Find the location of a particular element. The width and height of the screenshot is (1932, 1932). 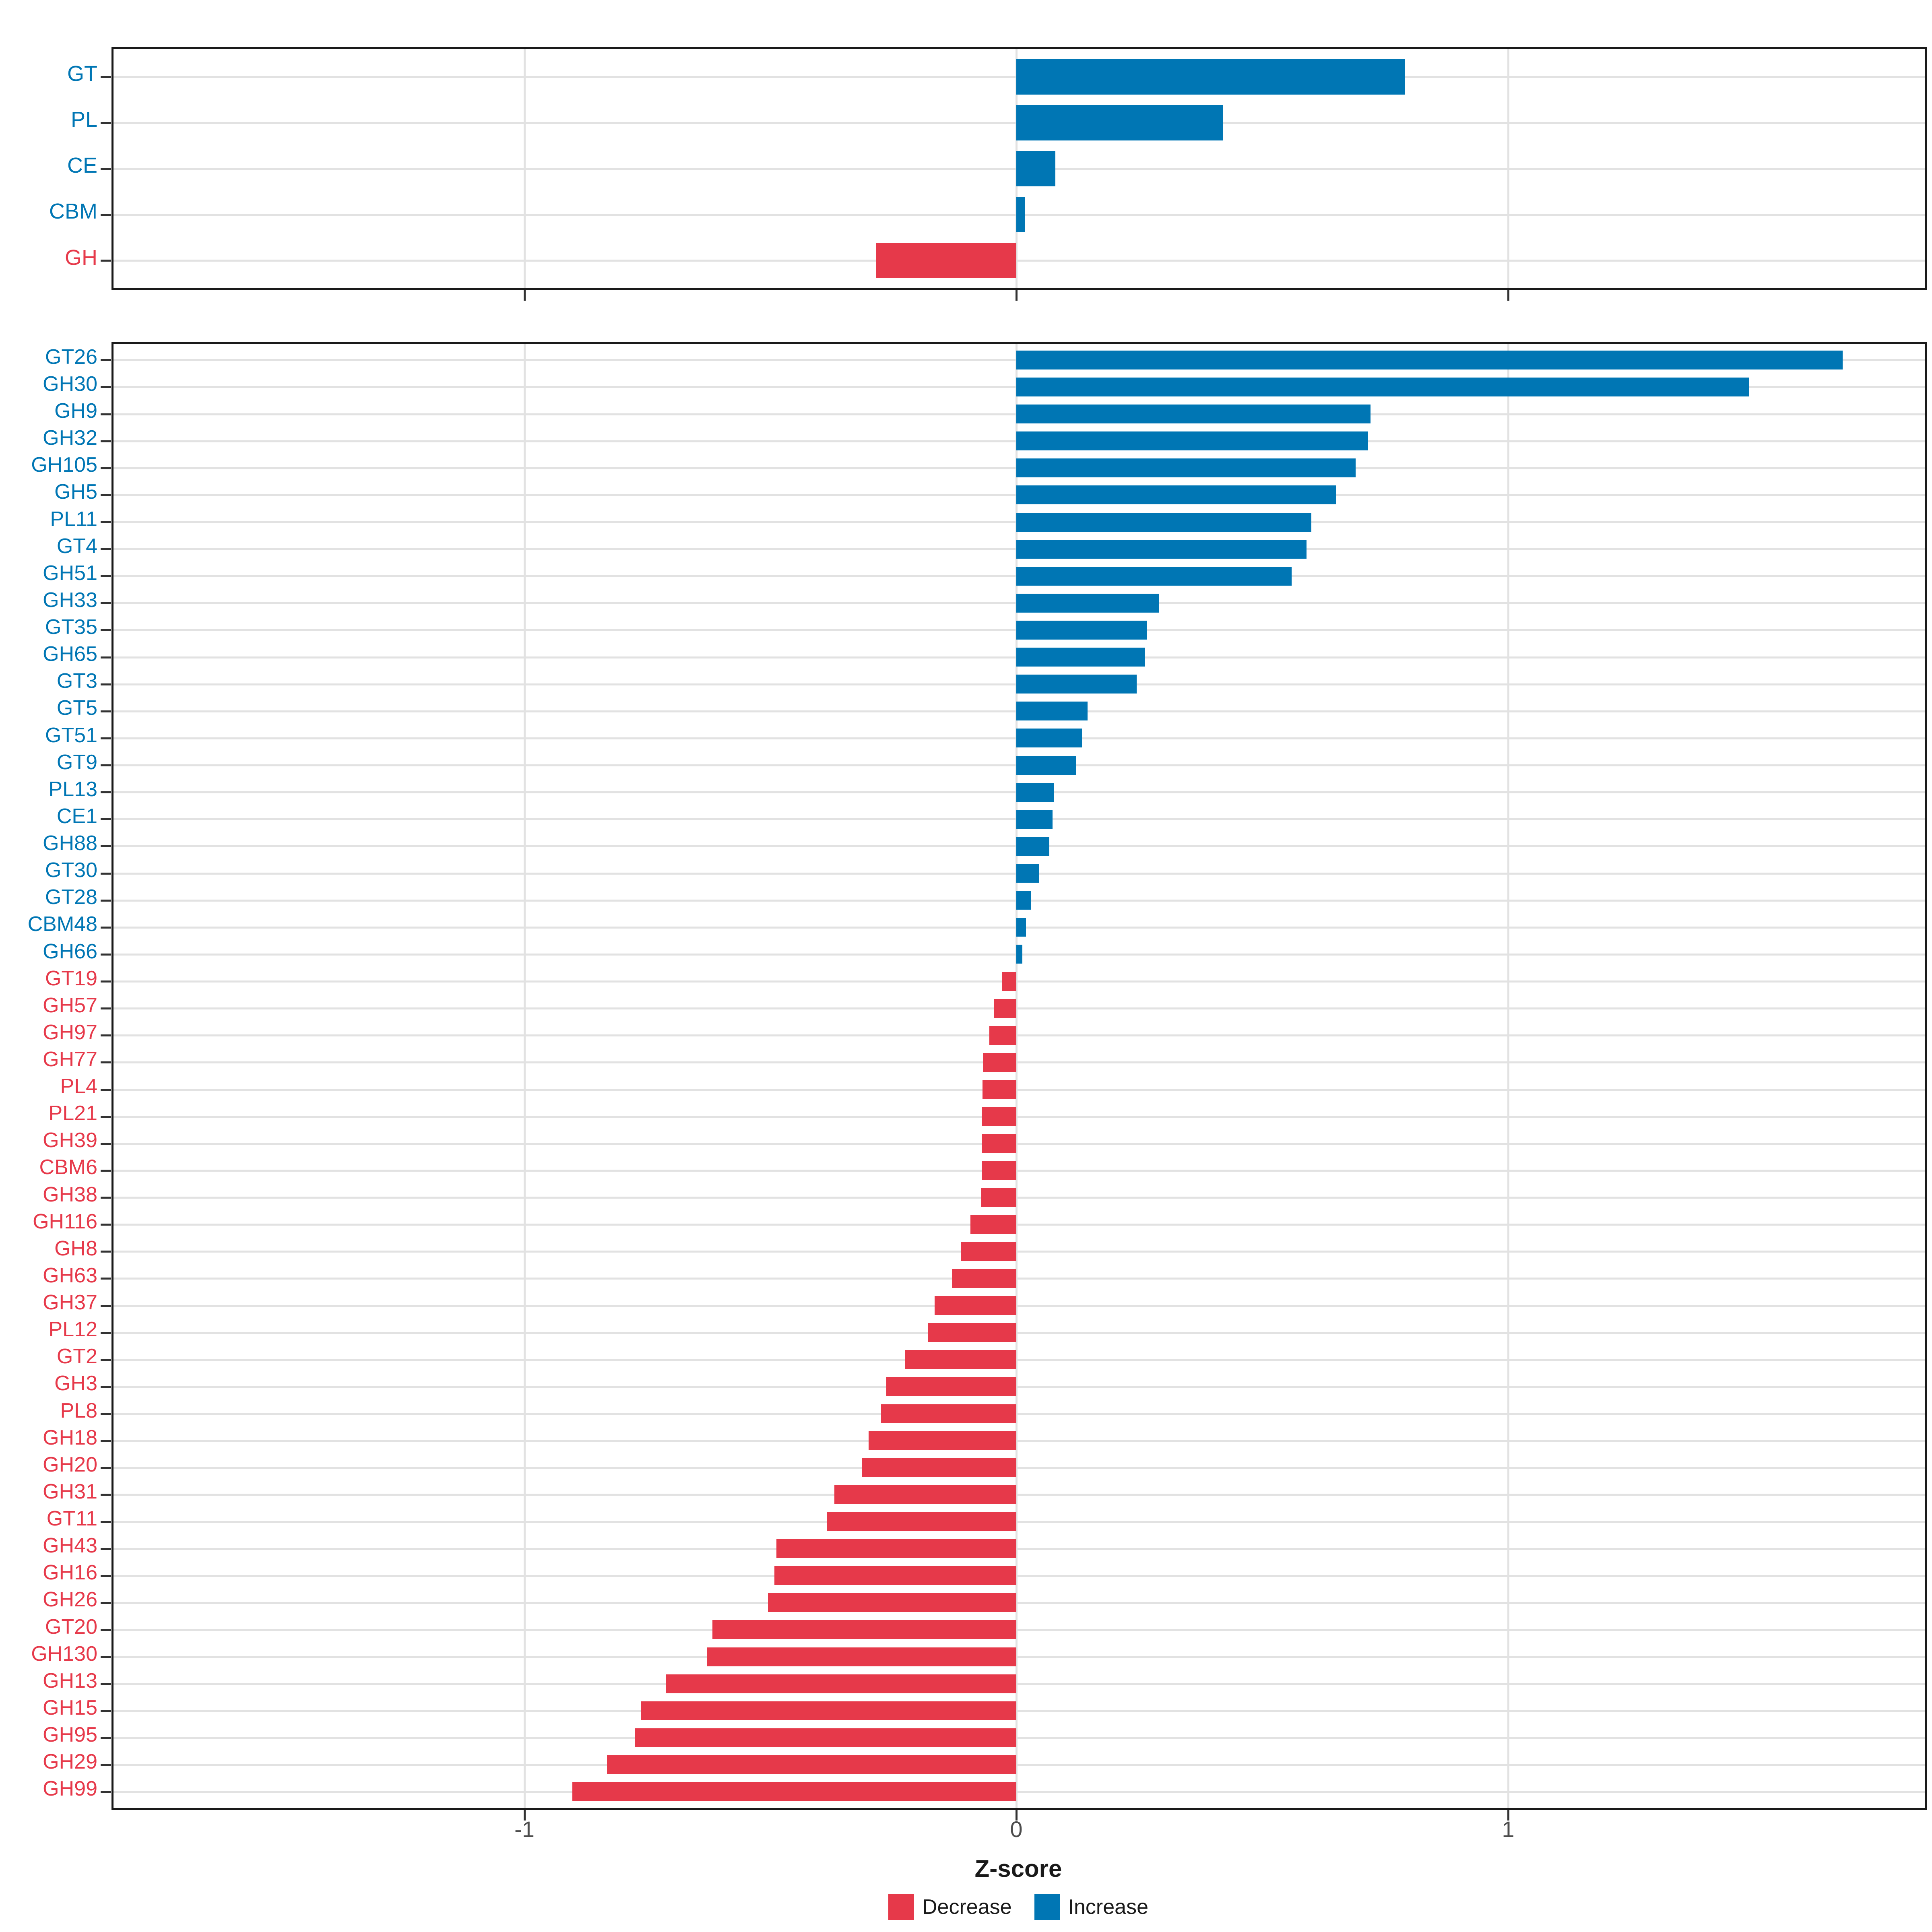

bar-GH13 is located at coordinates (841, 1684).